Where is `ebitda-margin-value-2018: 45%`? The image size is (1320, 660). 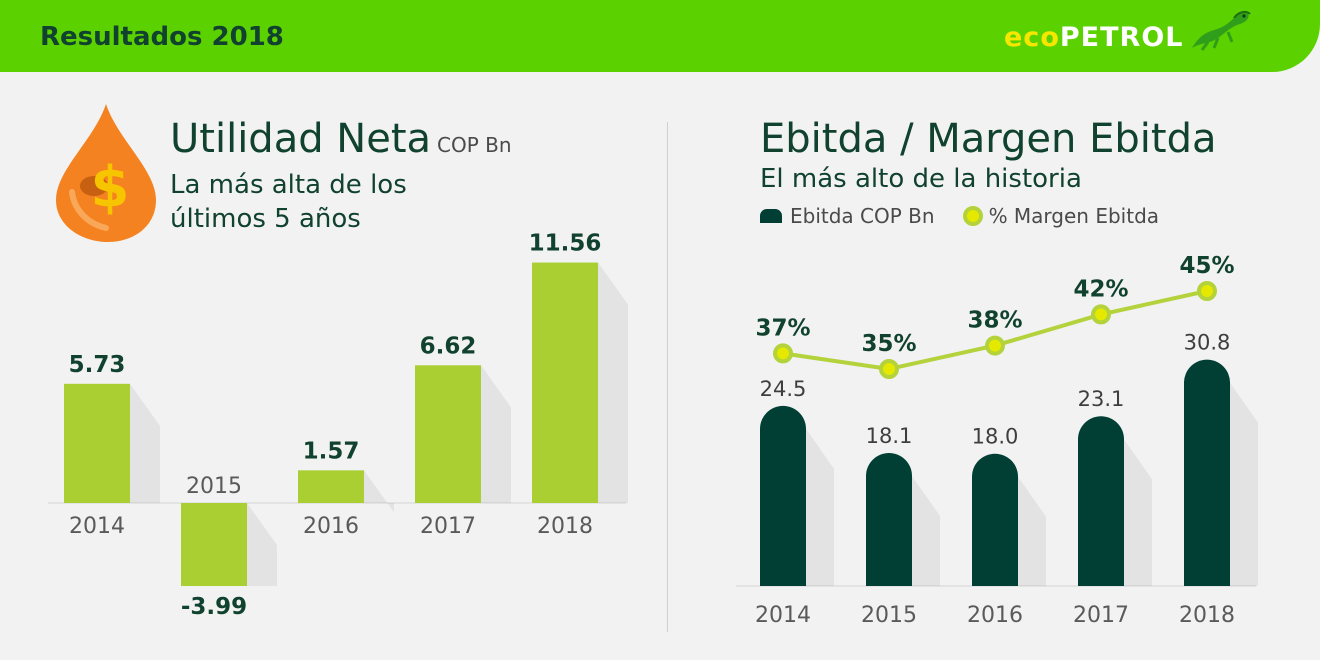
ebitda-margin-value-2018: 45% is located at coordinates (1206, 266).